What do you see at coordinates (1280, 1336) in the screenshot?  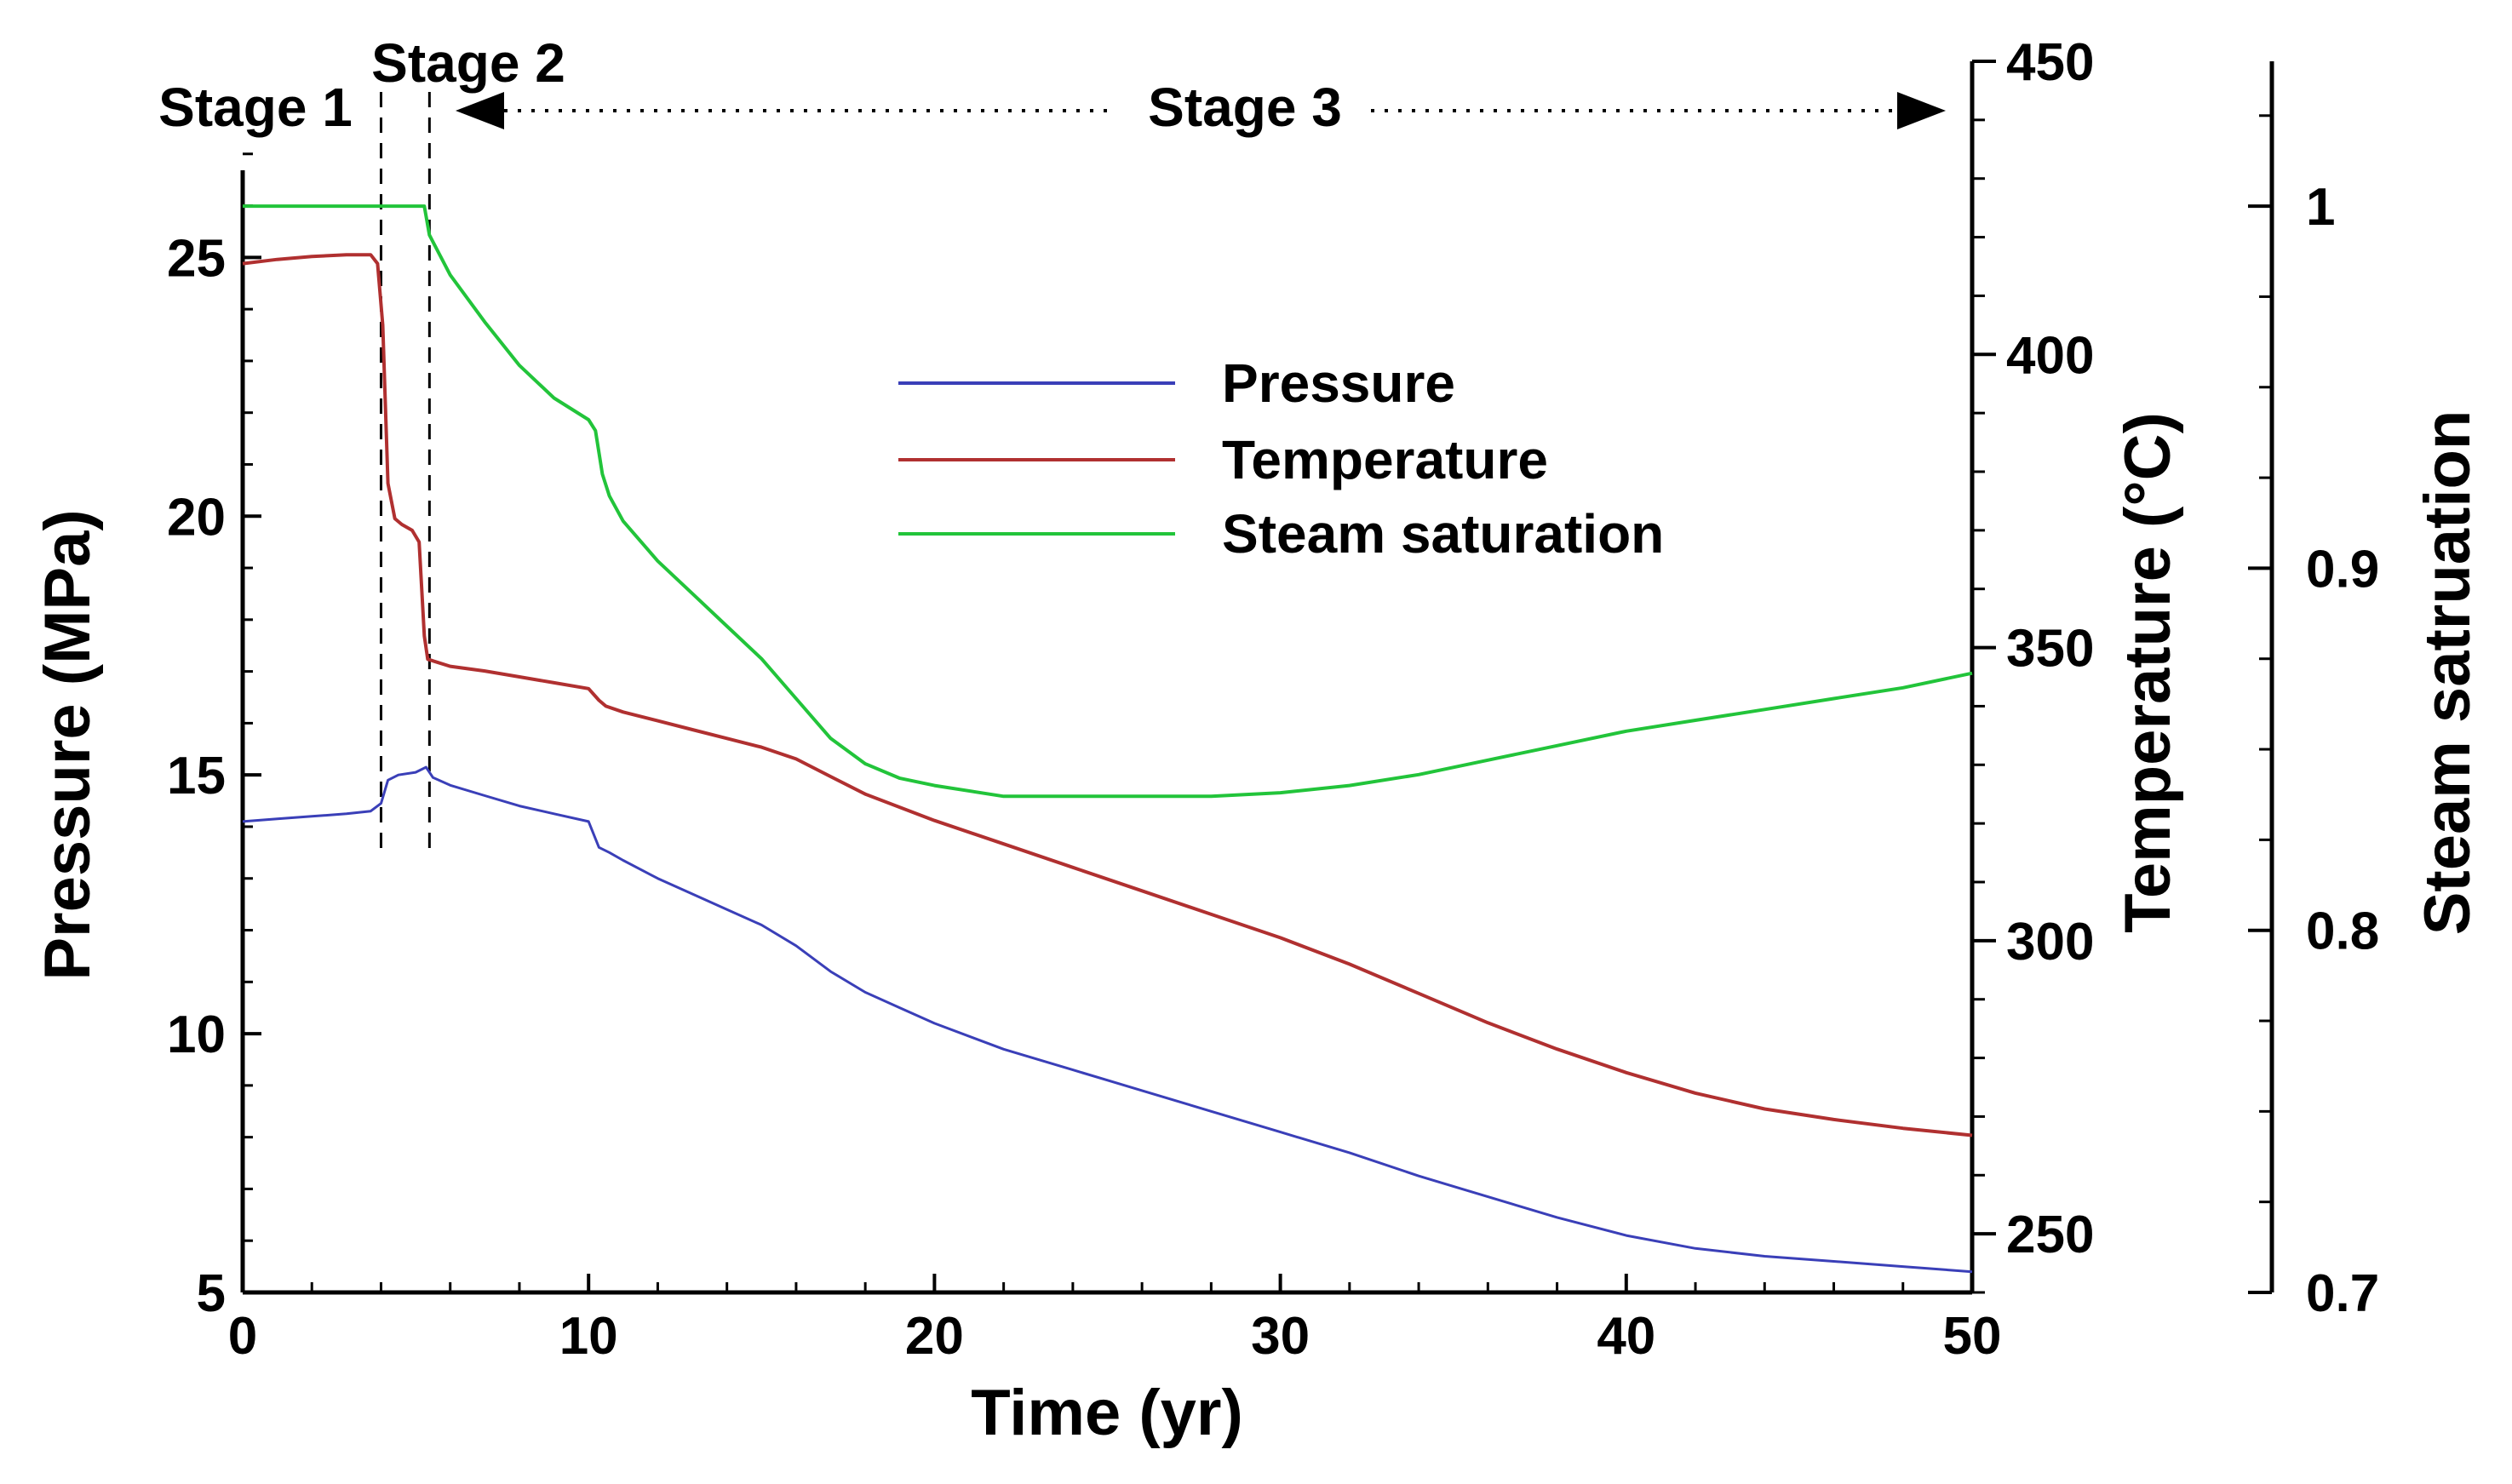 I see `x-tick-label: 30` at bounding box center [1280, 1336].